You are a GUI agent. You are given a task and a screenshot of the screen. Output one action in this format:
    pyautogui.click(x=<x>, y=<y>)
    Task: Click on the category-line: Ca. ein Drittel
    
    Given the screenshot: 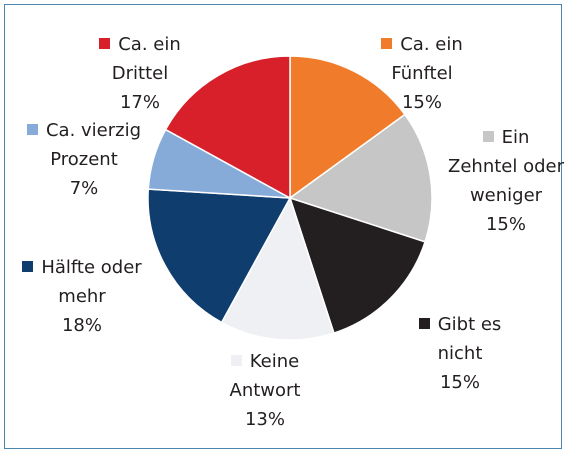 What is the action you would take?
    pyautogui.click(x=140, y=59)
    